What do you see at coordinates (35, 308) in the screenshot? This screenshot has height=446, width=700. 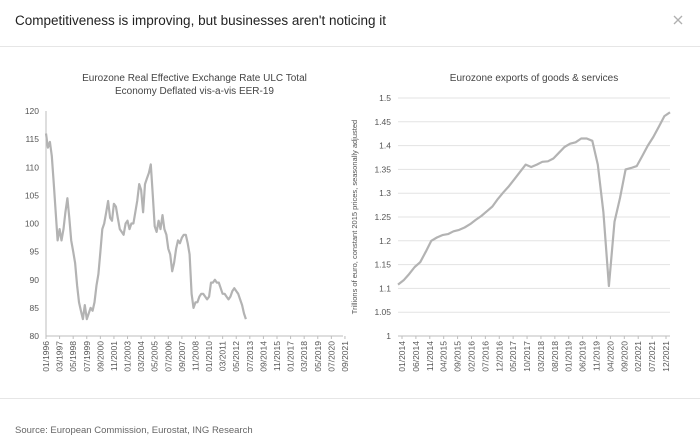 I see `y-tick-label: 85` at bounding box center [35, 308].